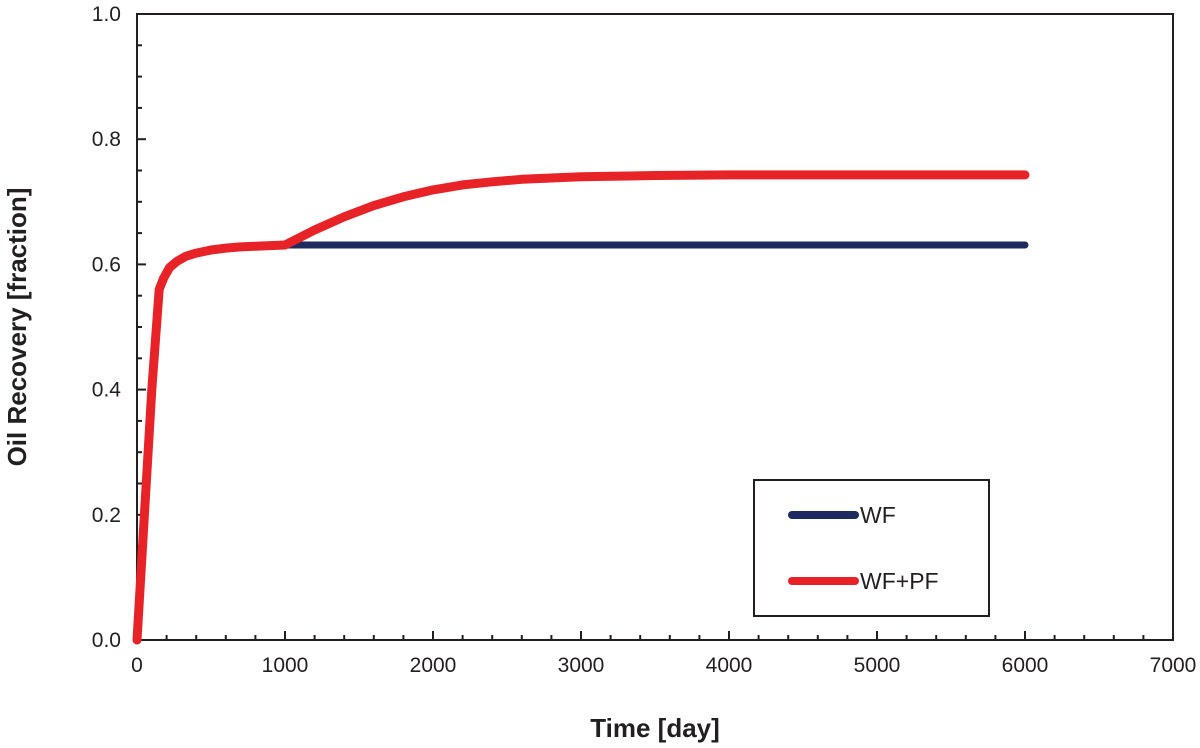 The image size is (1200, 748). I want to click on y-tick-label: 0.4, so click(107, 390).